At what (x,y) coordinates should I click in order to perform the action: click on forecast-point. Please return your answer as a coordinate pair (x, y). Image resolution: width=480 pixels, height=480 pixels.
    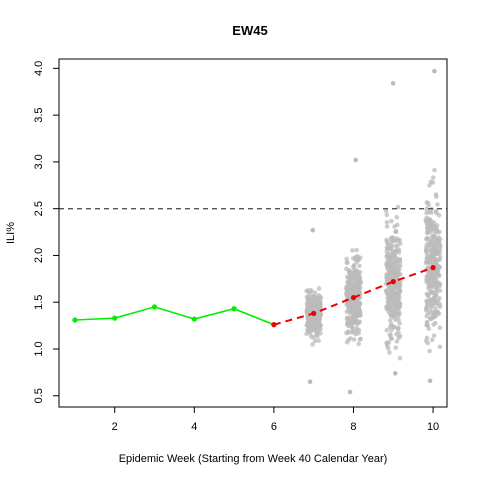
    Looking at the image, I should click on (274, 325).